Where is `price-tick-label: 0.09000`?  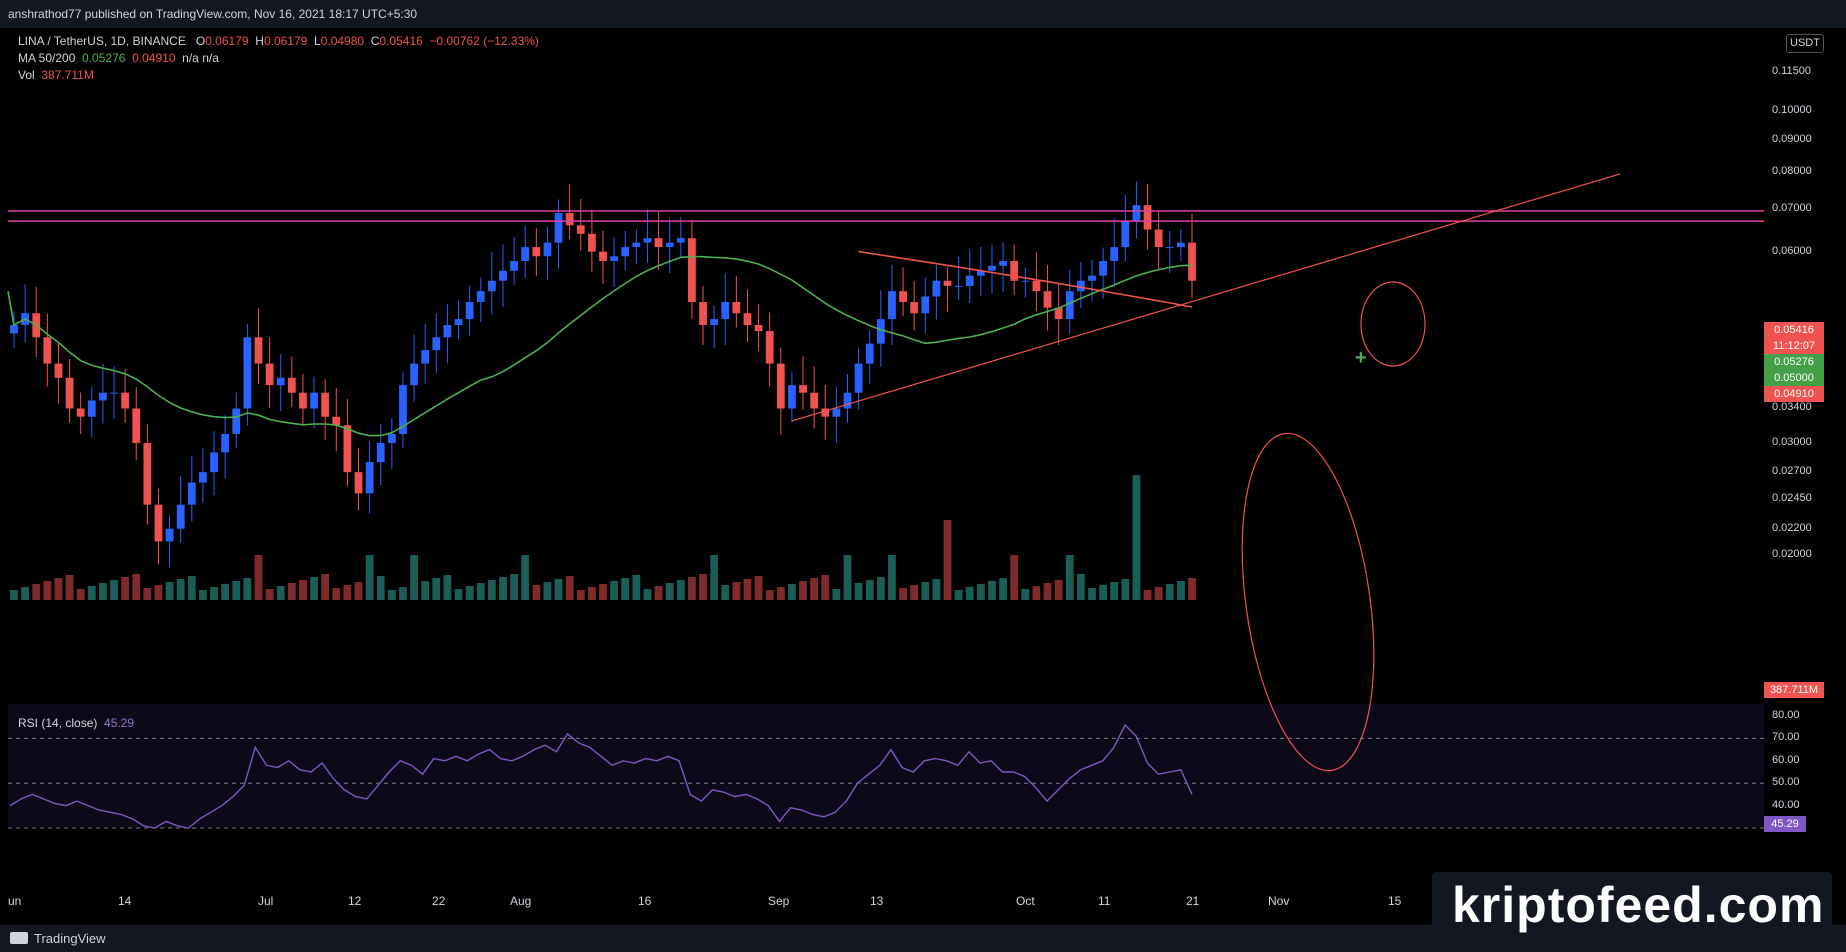 price-tick-label: 0.09000 is located at coordinates (1792, 138).